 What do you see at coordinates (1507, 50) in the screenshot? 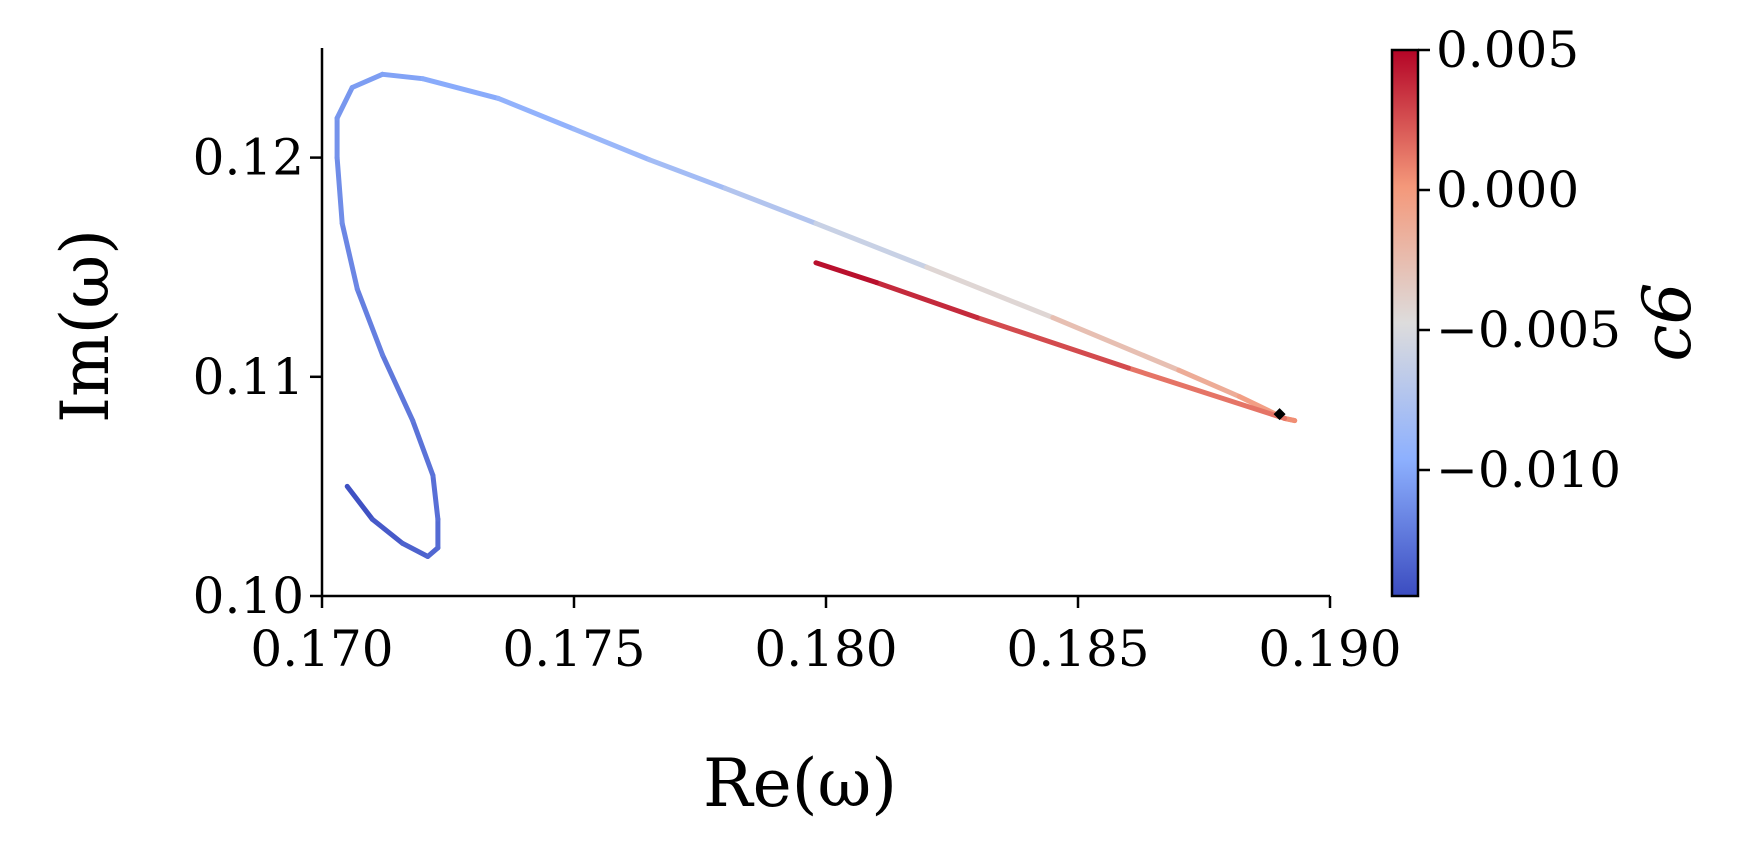
I see `colorbar-tick-label: 0.005` at bounding box center [1507, 50].